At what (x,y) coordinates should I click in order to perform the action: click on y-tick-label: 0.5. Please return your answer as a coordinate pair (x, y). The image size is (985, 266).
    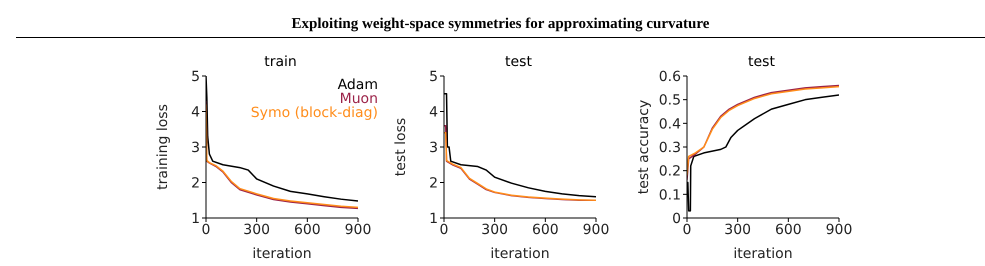
    Looking at the image, I should click on (669, 100).